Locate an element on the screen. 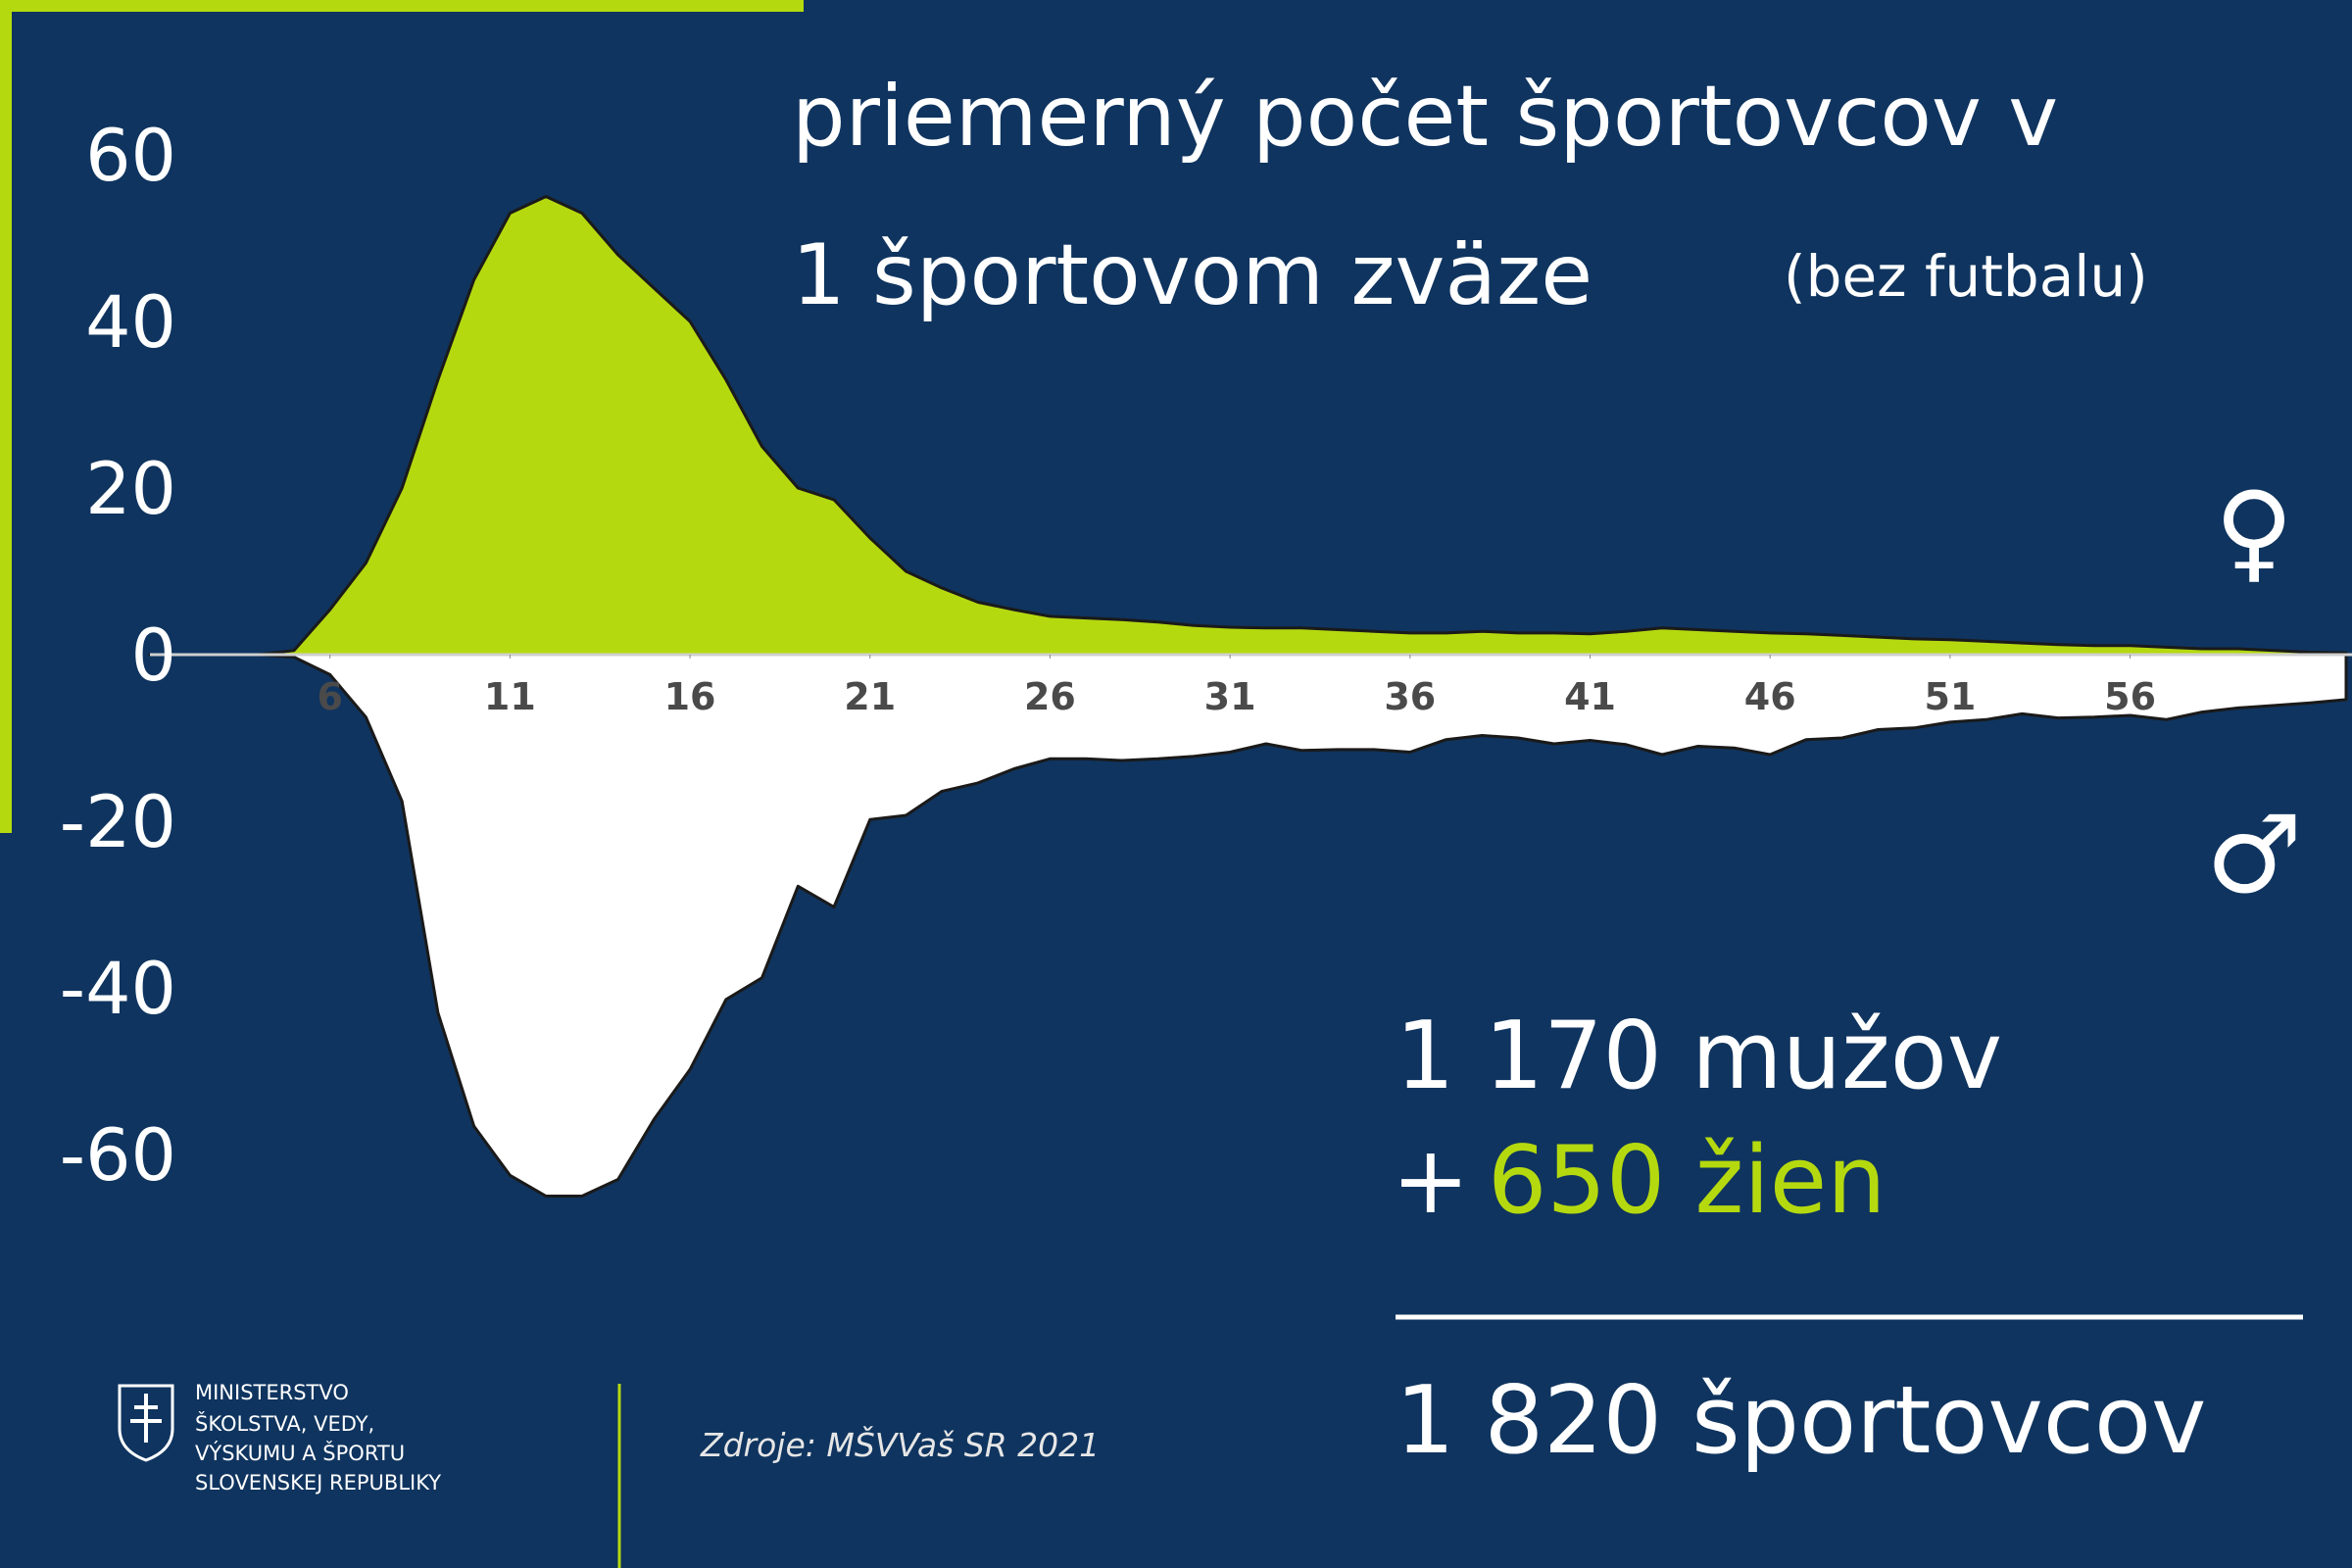 Image resolution: width=2352 pixels, height=1568 pixels. summary-men: 1 170 mužov is located at coordinates (1699, 1056).